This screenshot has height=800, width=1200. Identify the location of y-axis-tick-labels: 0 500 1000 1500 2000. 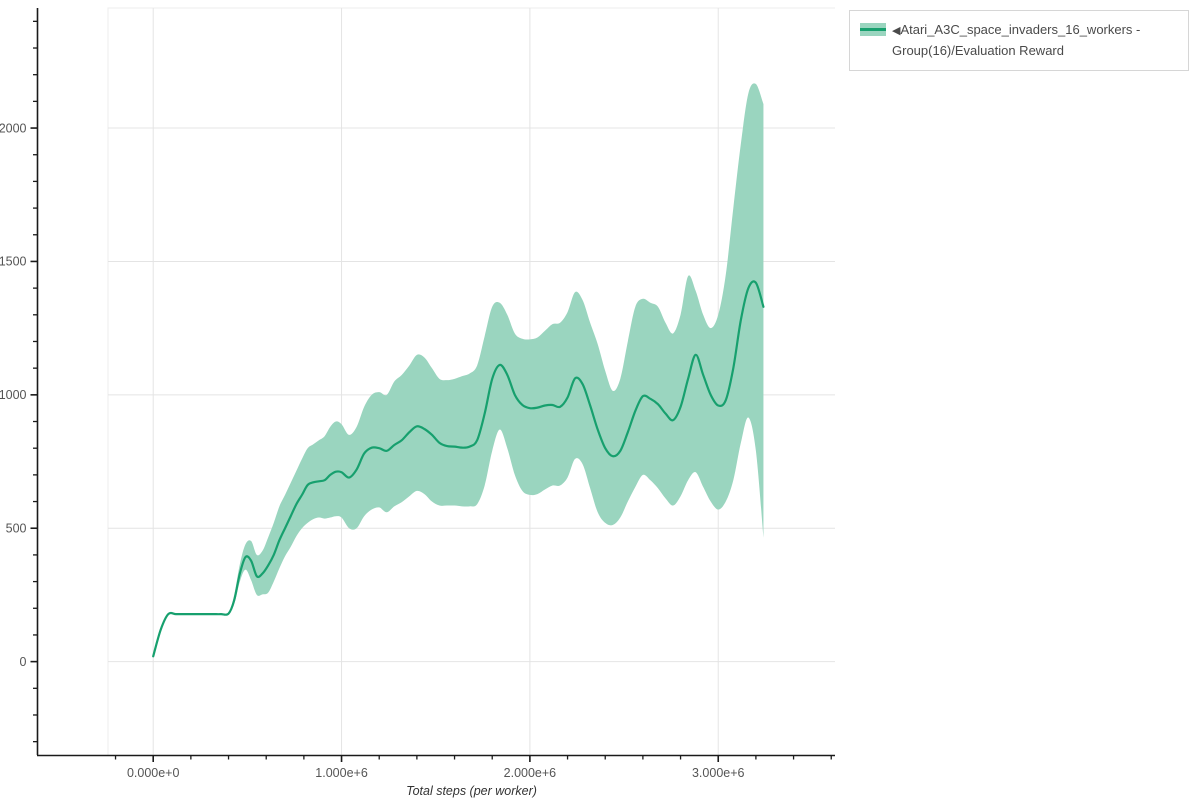
(13, 395).